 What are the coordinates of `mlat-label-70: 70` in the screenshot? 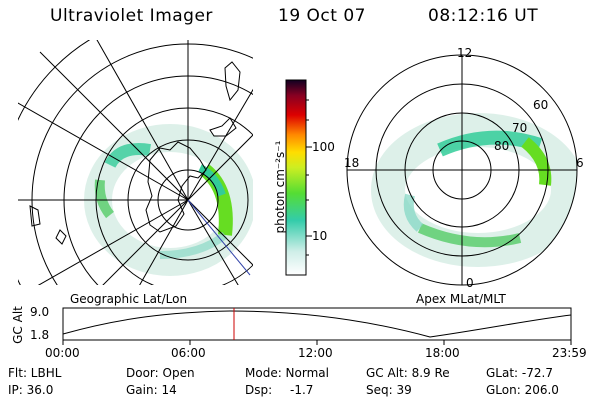 It's located at (520, 128).